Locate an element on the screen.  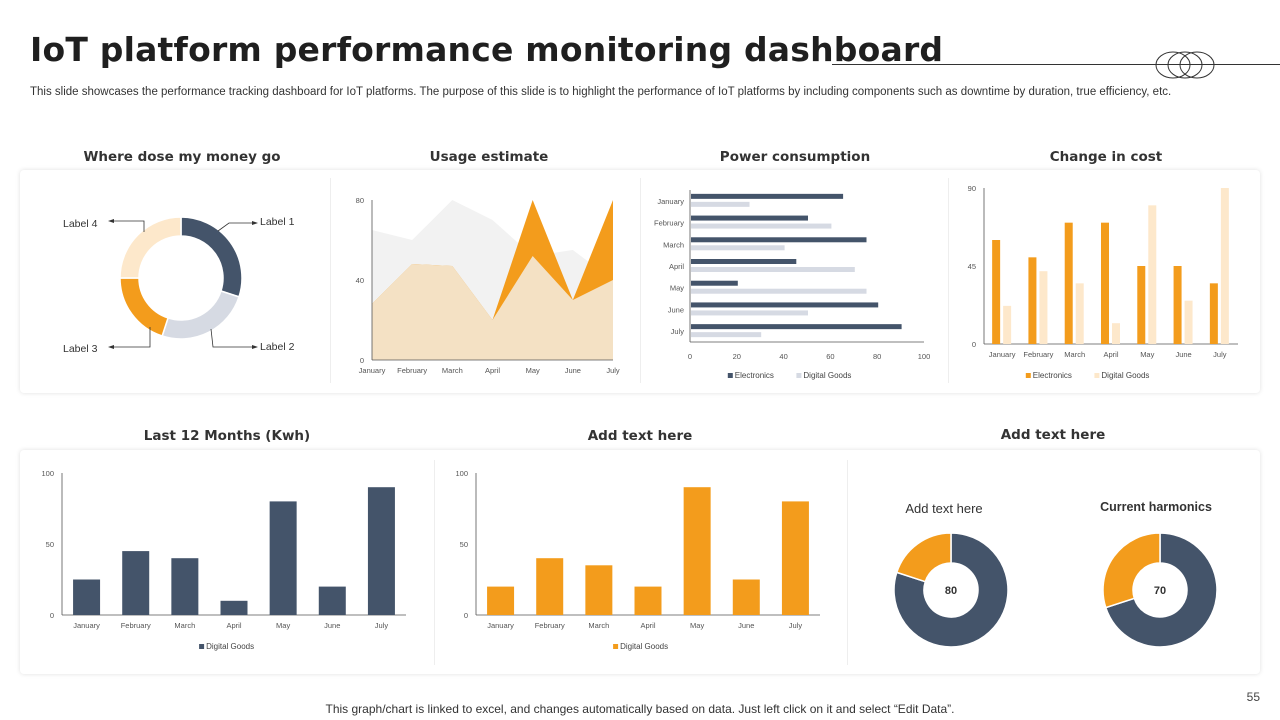
rings-logo-icon is located at coordinates (1185, 65).